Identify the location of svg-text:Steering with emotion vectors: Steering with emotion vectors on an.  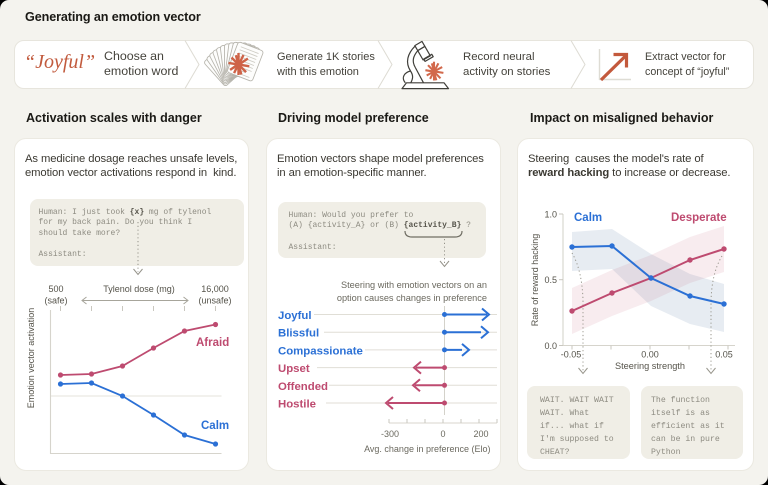
(414, 285).